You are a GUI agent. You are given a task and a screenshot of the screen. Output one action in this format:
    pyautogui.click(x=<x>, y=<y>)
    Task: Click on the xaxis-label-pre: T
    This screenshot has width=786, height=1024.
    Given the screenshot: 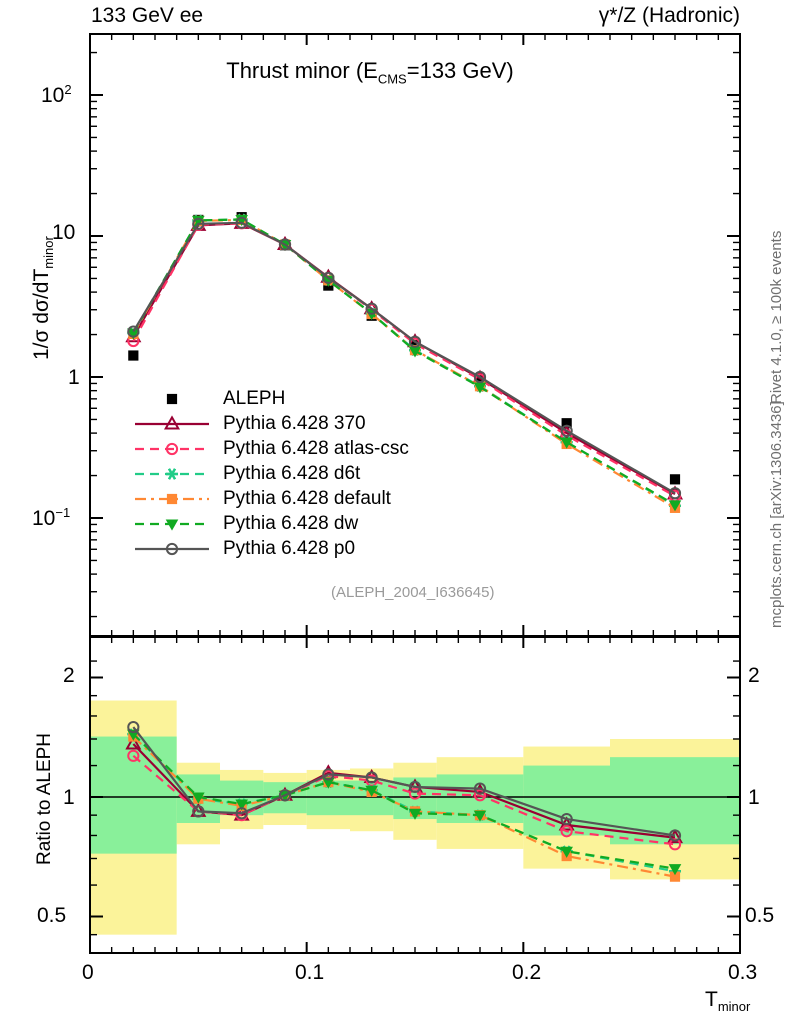 What is the action you would take?
    pyautogui.click(x=711, y=999)
    